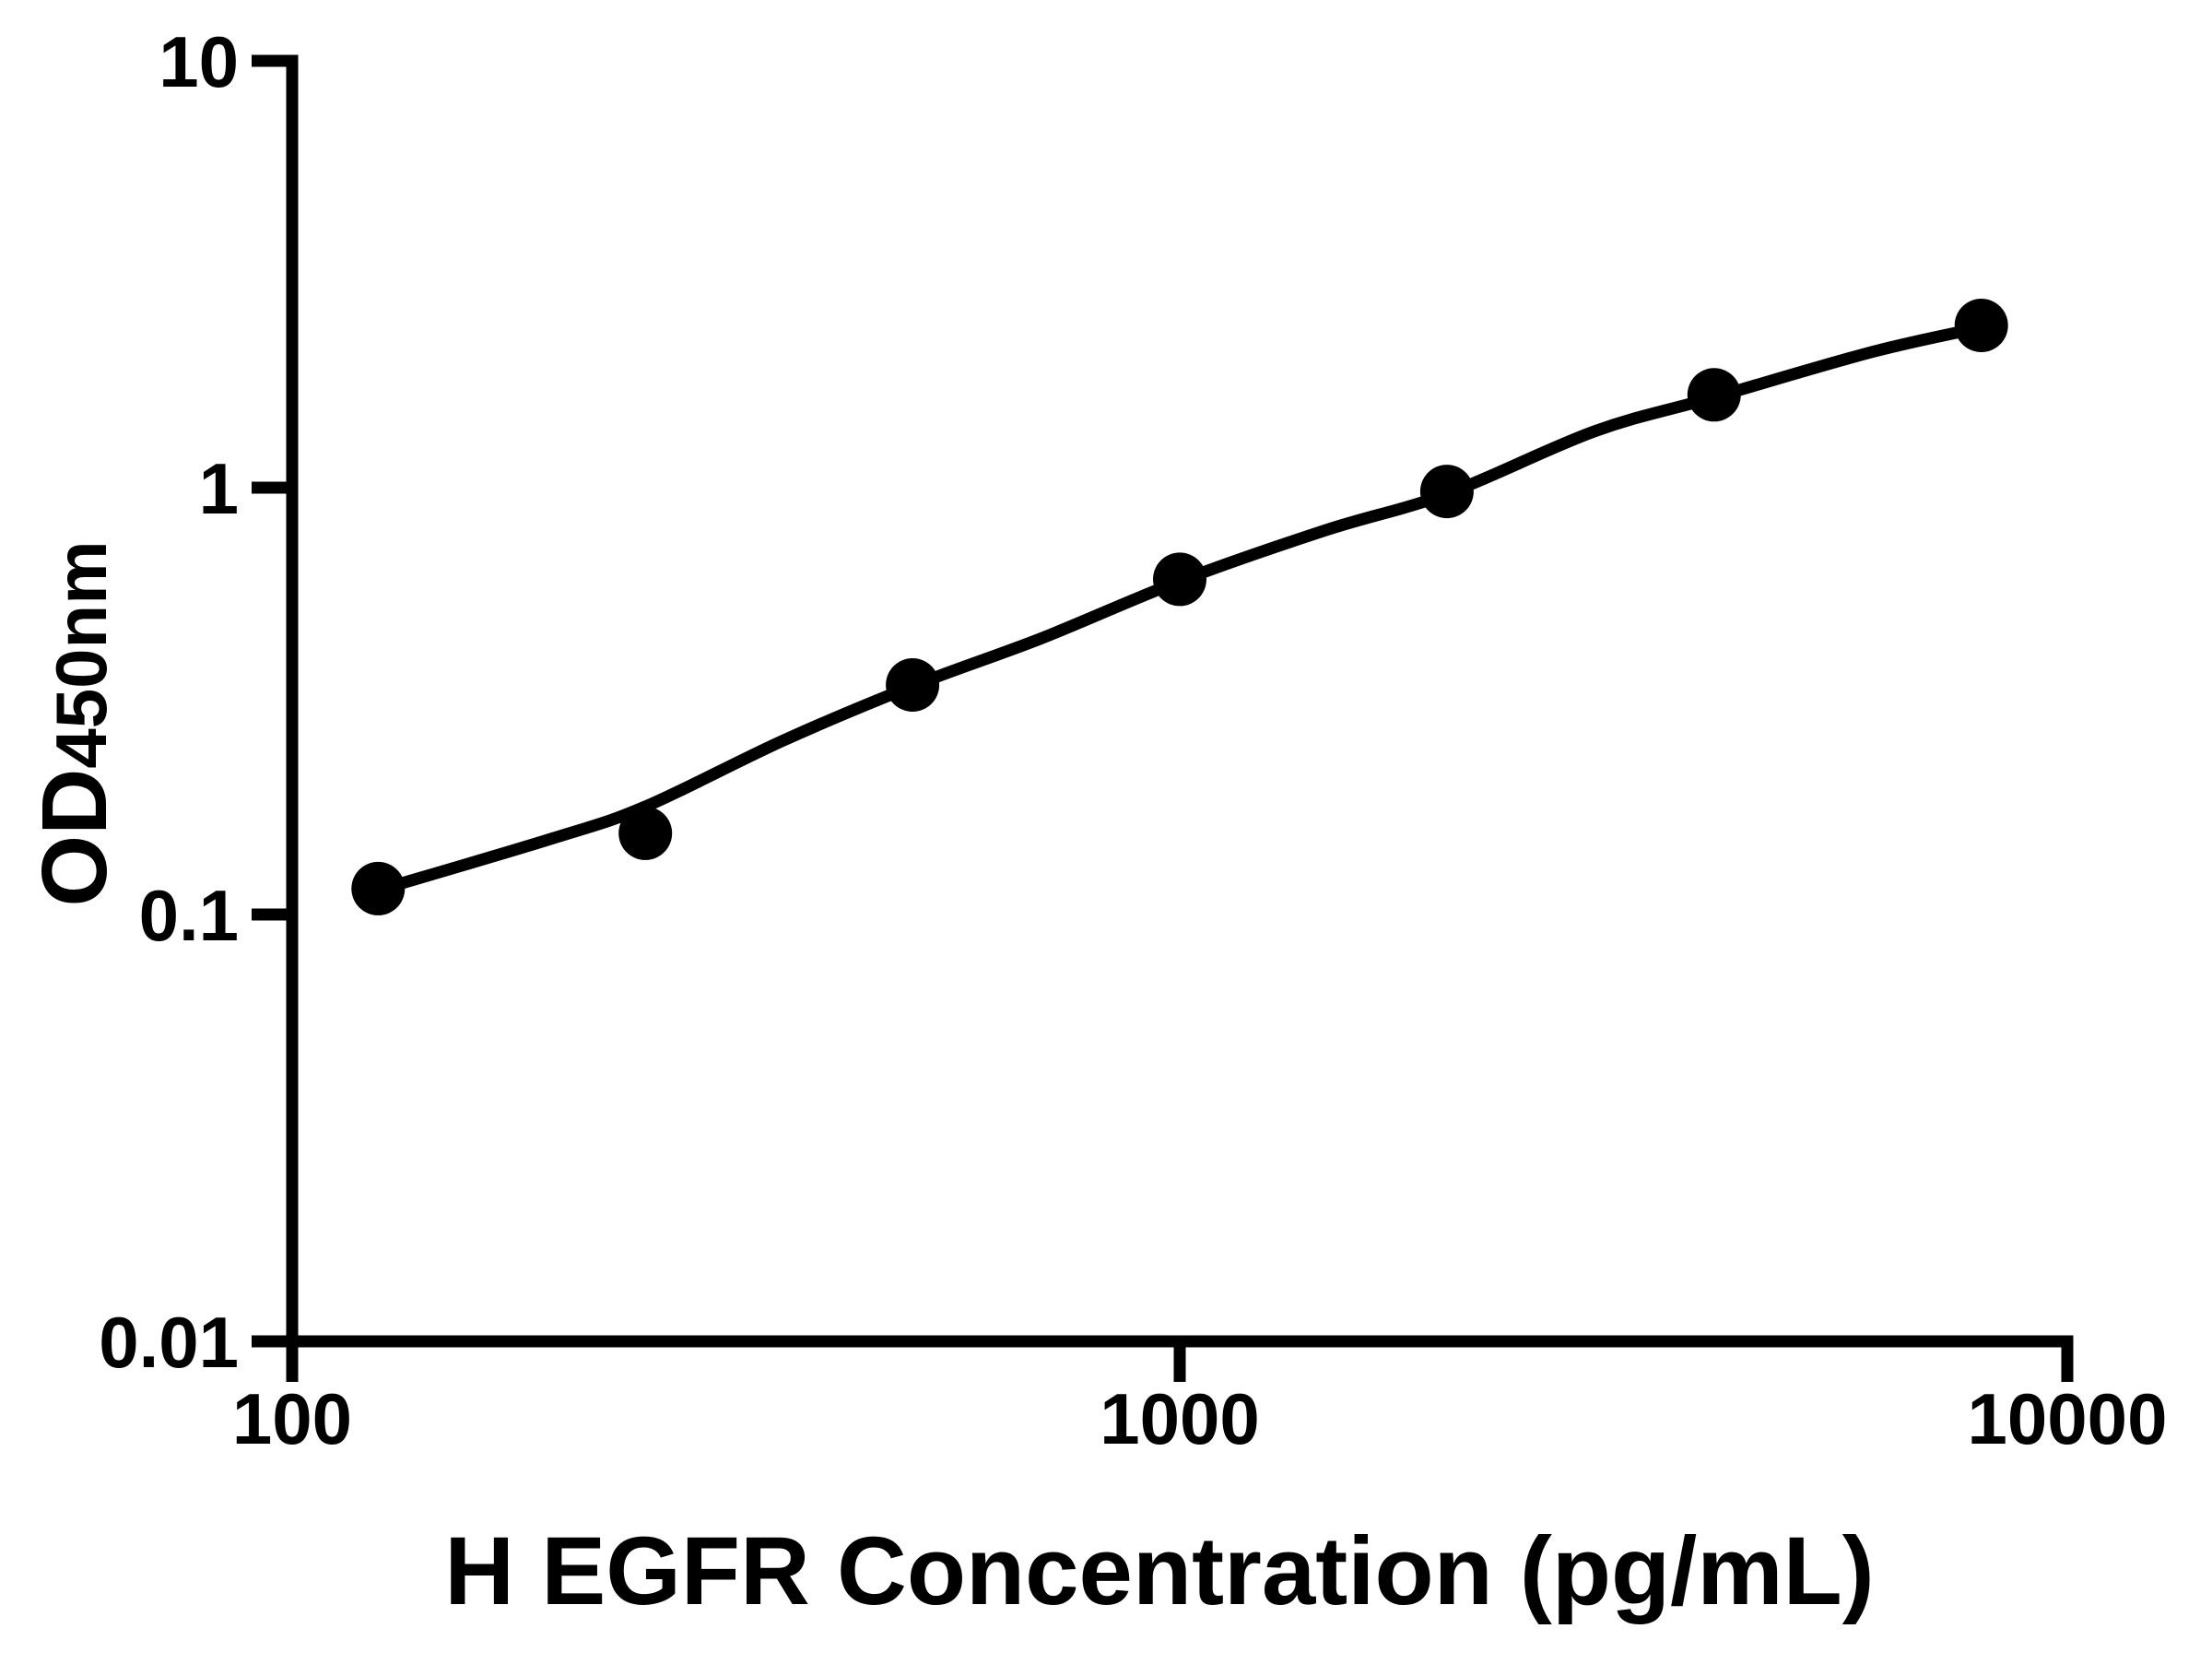  What do you see at coordinates (292, 1418) in the screenshot?
I see `x-tick-label: 100` at bounding box center [292, 1418].